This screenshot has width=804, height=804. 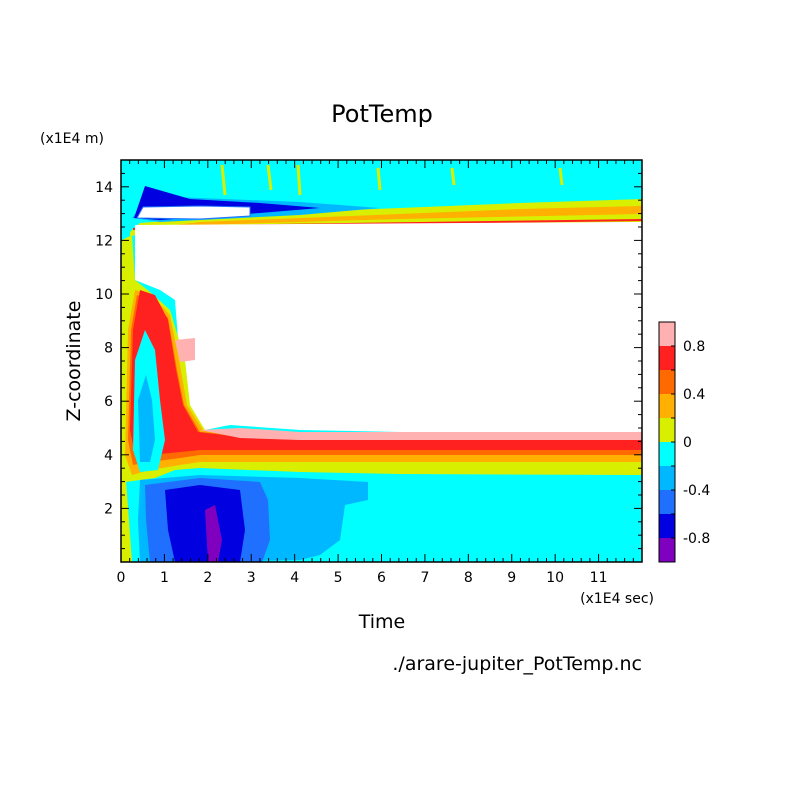 What do you see at coordinates (392, 180) in the screenshot?
I see `contour-top-yellow-streaks` at bounding box center [392, 180].